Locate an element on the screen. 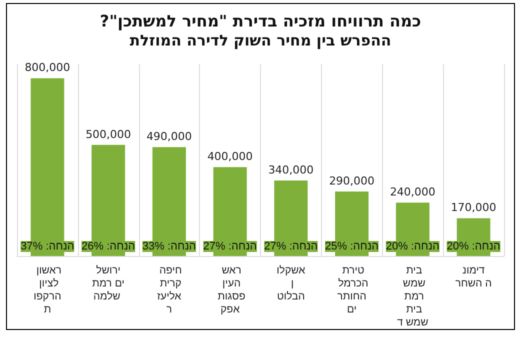 The width and height of the screenshot is (525, 337). x-tick-label: טירת הכרמל החותרים is located at coordinates (351, 290).